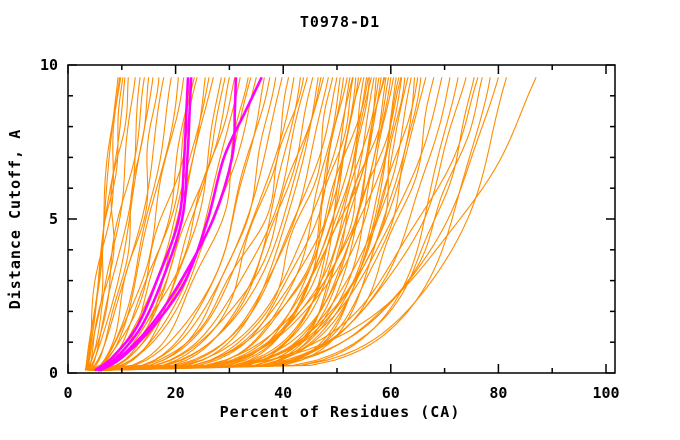 The image size is (680, 440). I want to click on chart-title: T0978-D1, so click(340, 22).